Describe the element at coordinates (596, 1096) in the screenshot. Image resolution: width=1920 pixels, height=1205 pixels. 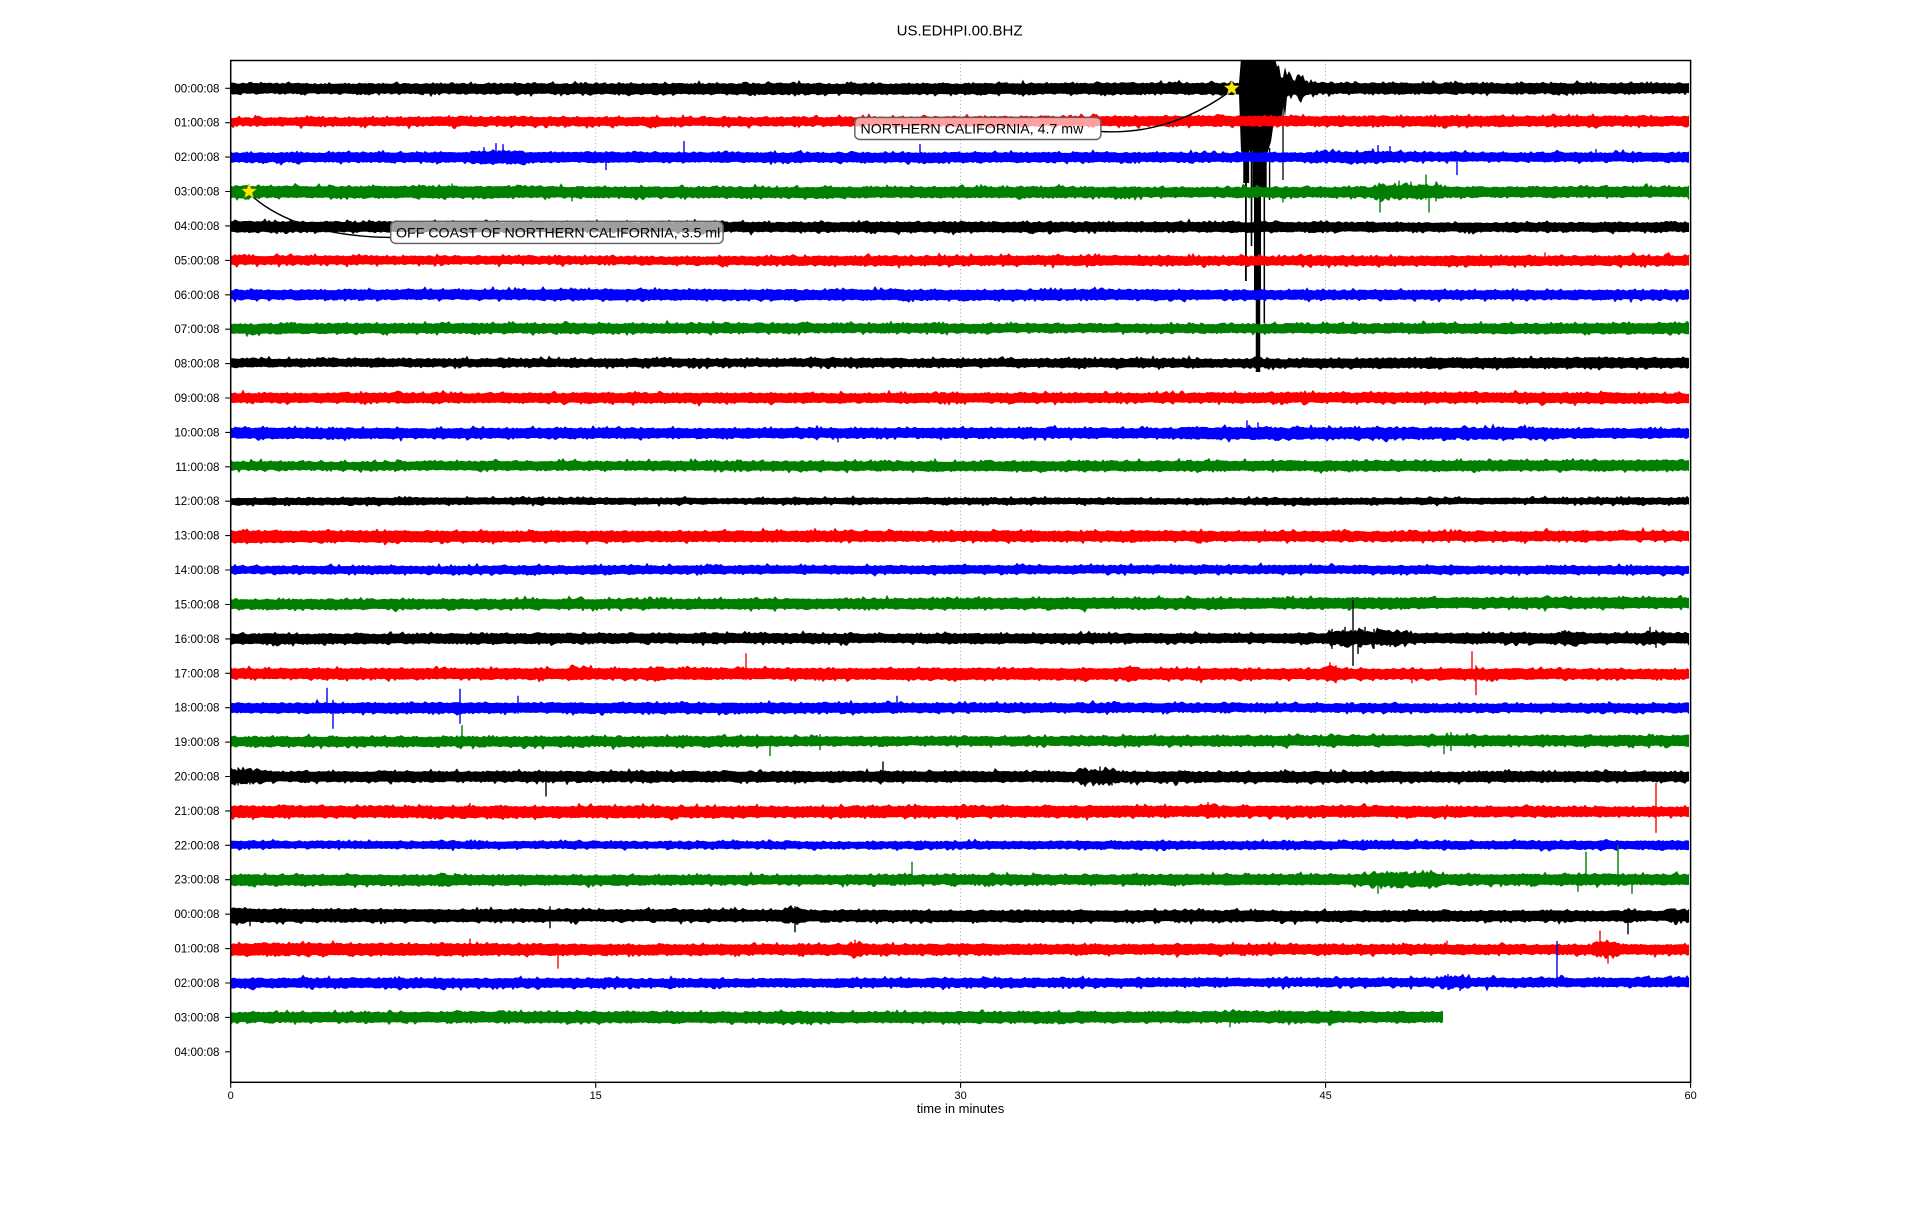
I see `svg-text: 15` at that location.